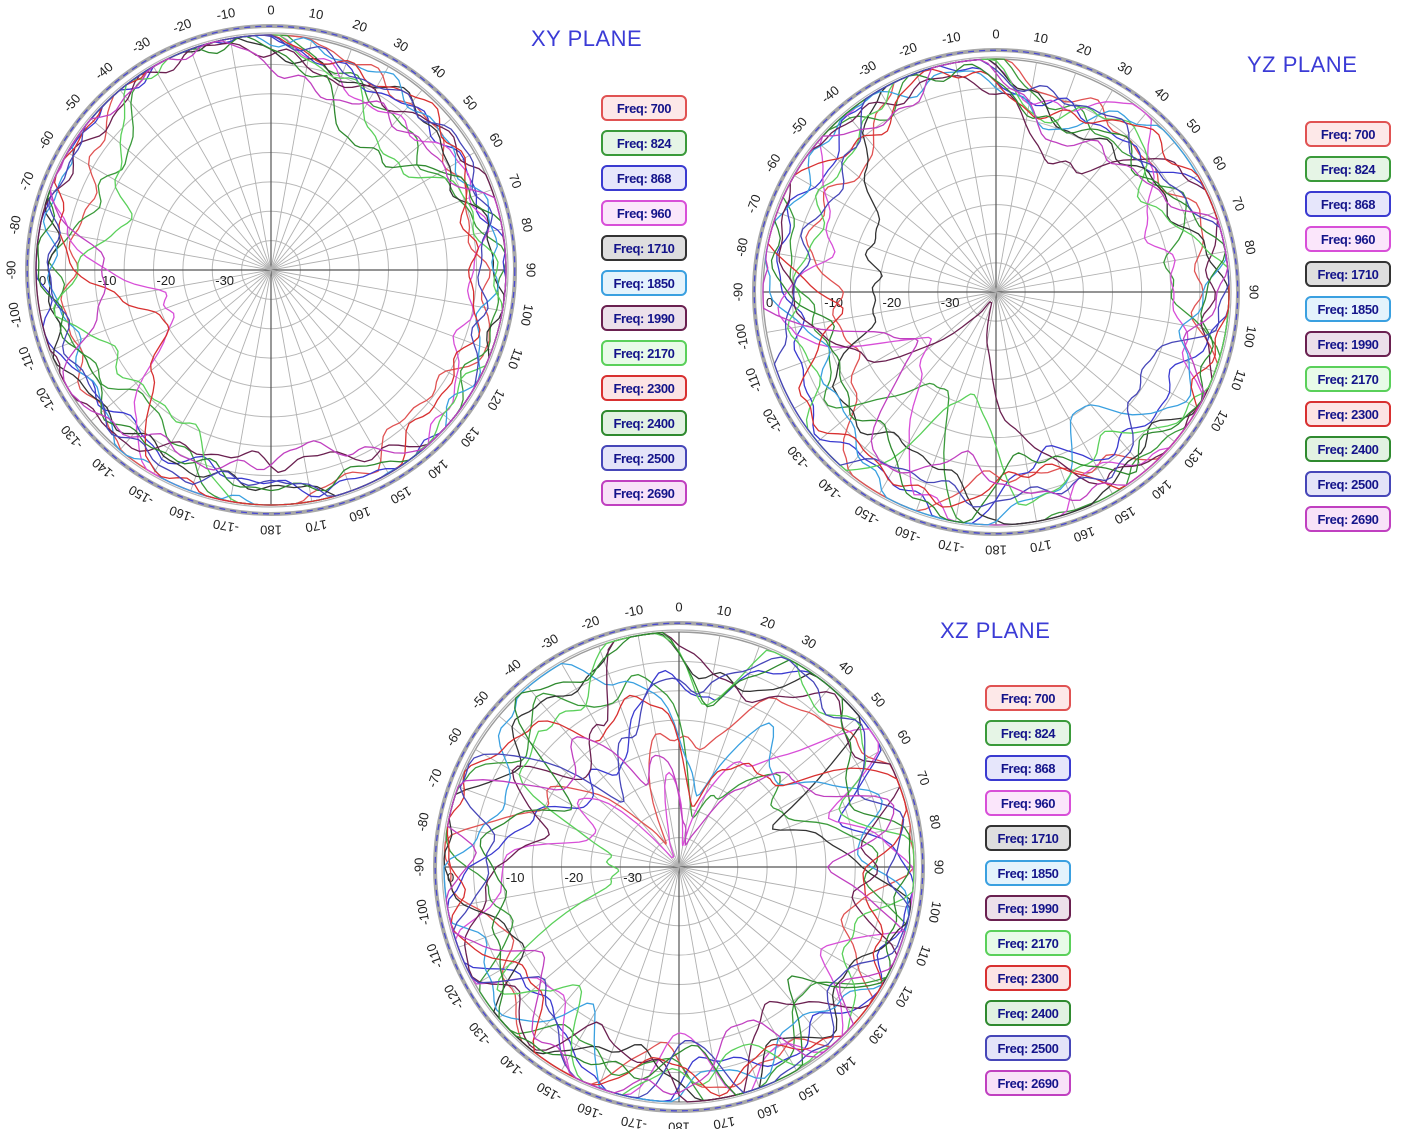 This screenshot has width=1404, height=1129. I want to click on angle-tick-label: 10, so click(724, 610).